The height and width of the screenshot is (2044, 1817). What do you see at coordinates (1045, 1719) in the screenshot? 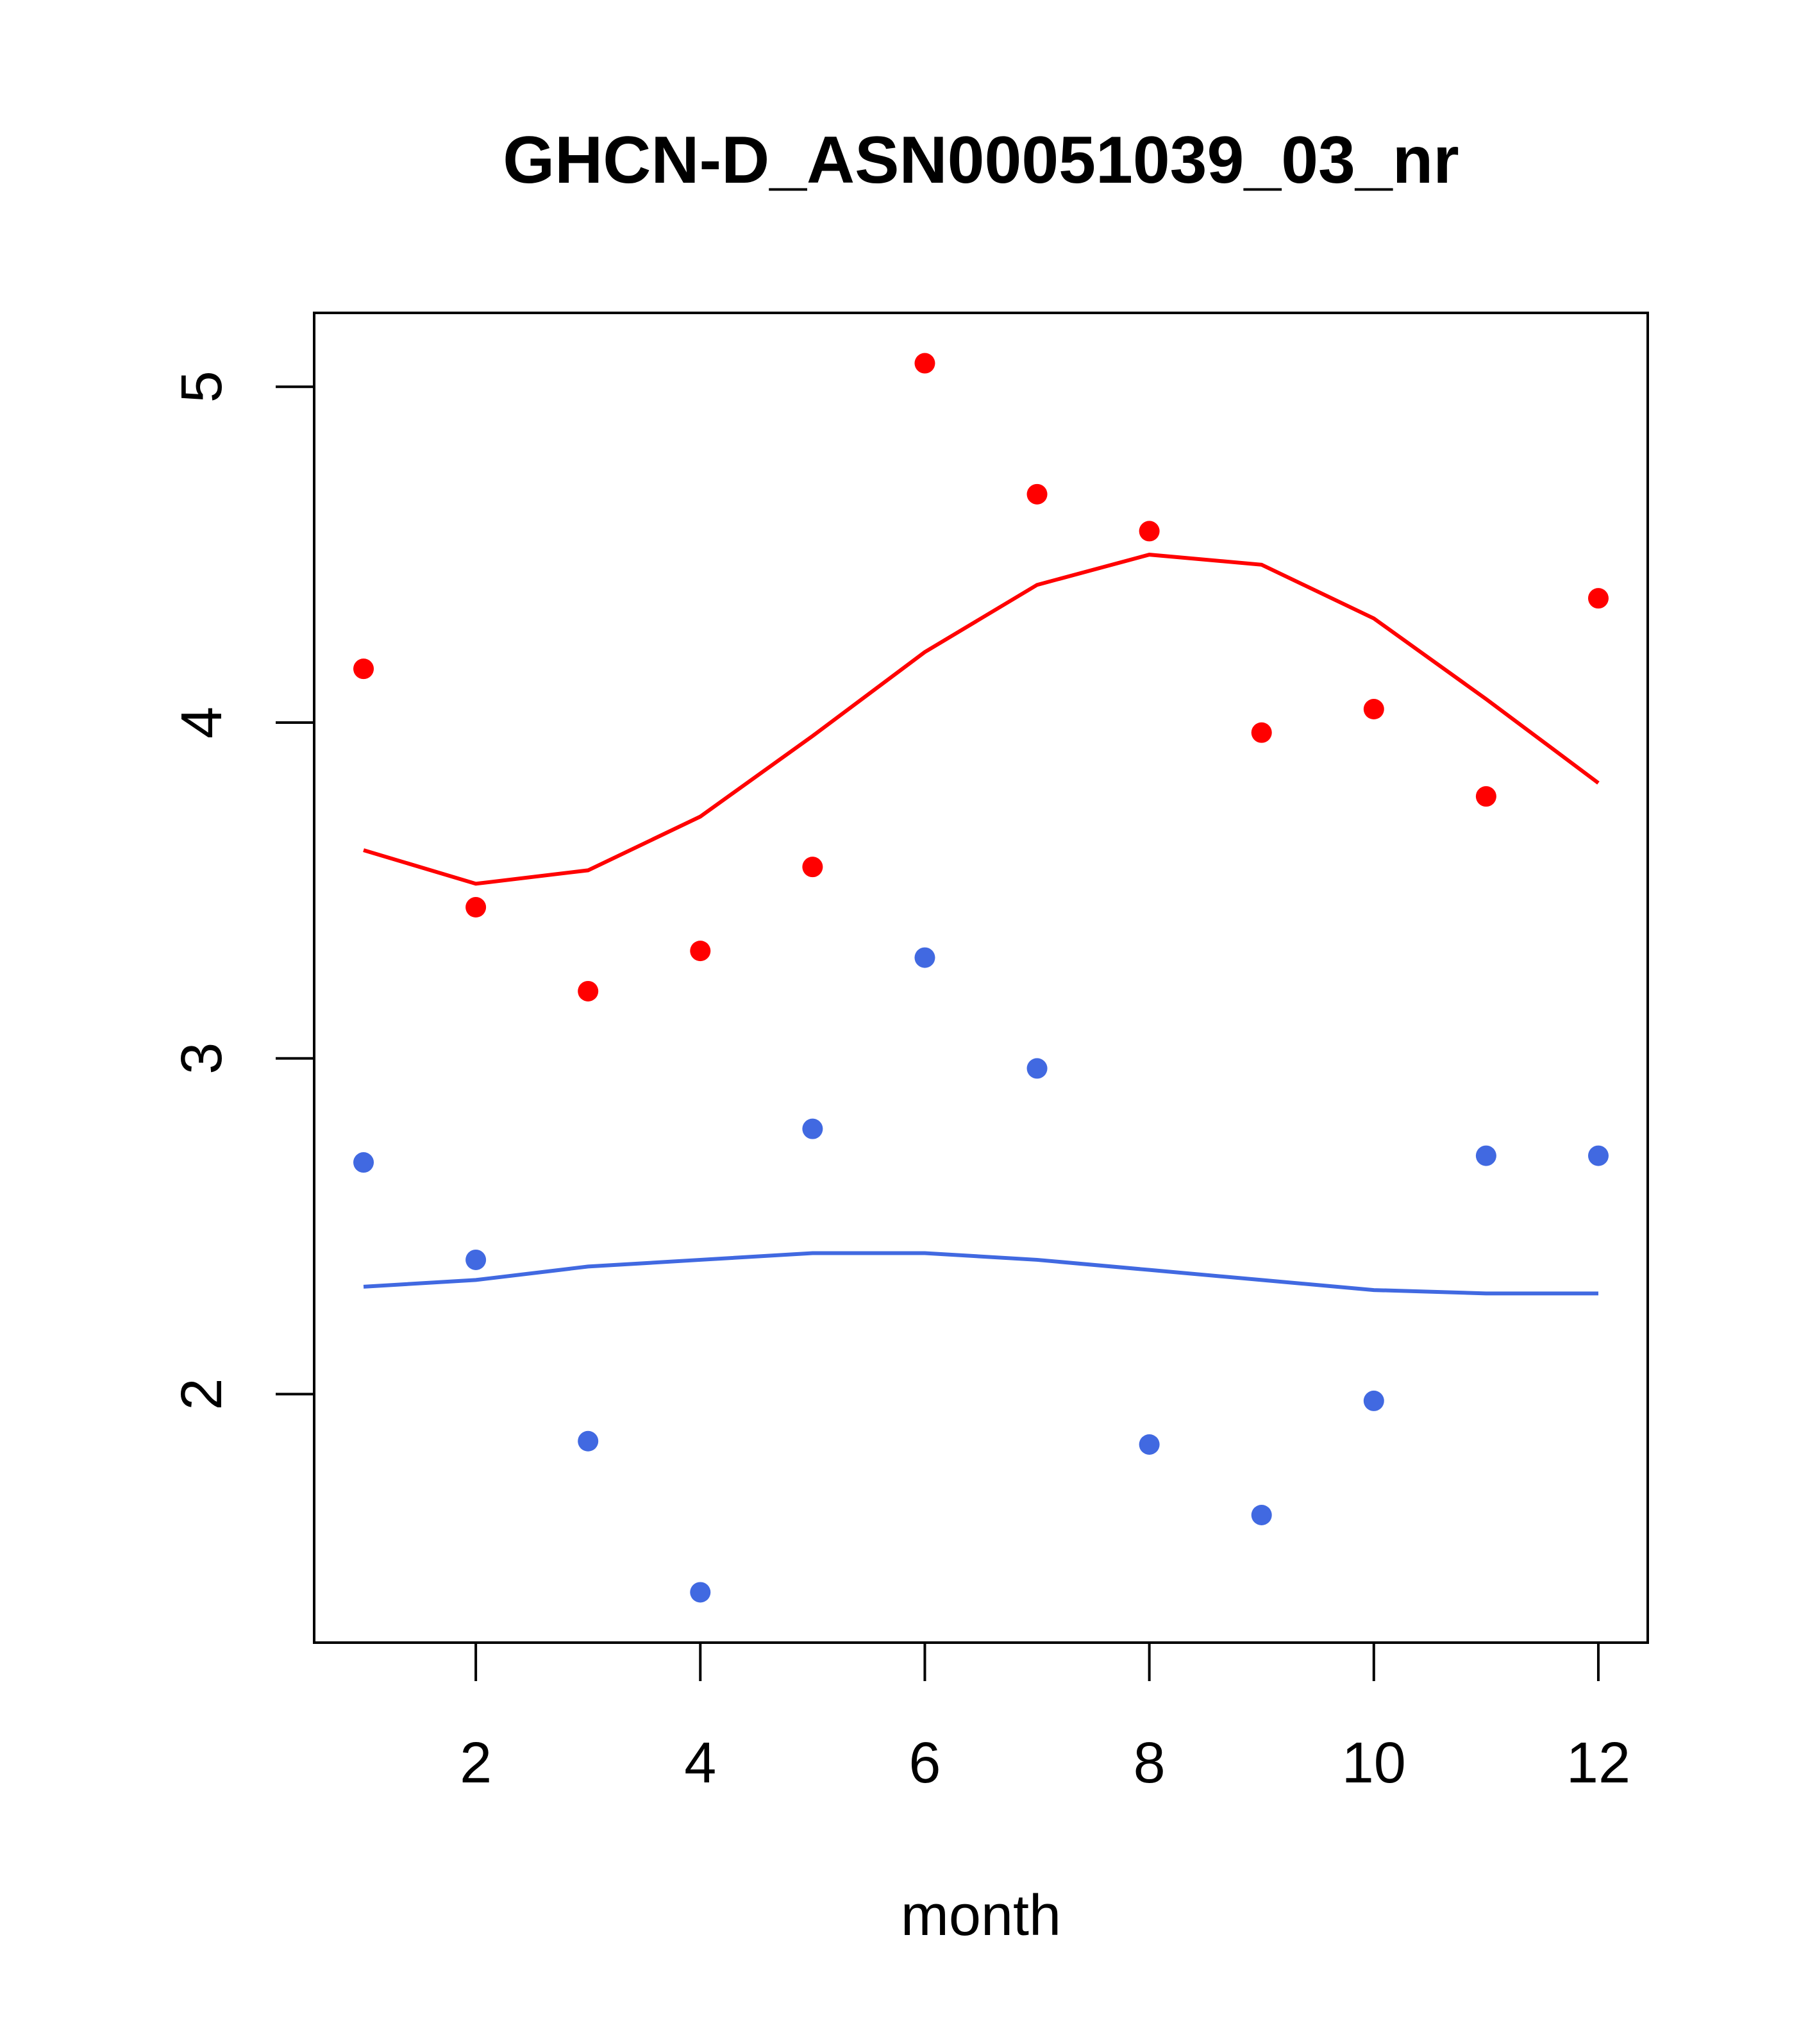
I see `x-axis: 2 4 6 8 10 12` at bounding box center [1045, 1719].